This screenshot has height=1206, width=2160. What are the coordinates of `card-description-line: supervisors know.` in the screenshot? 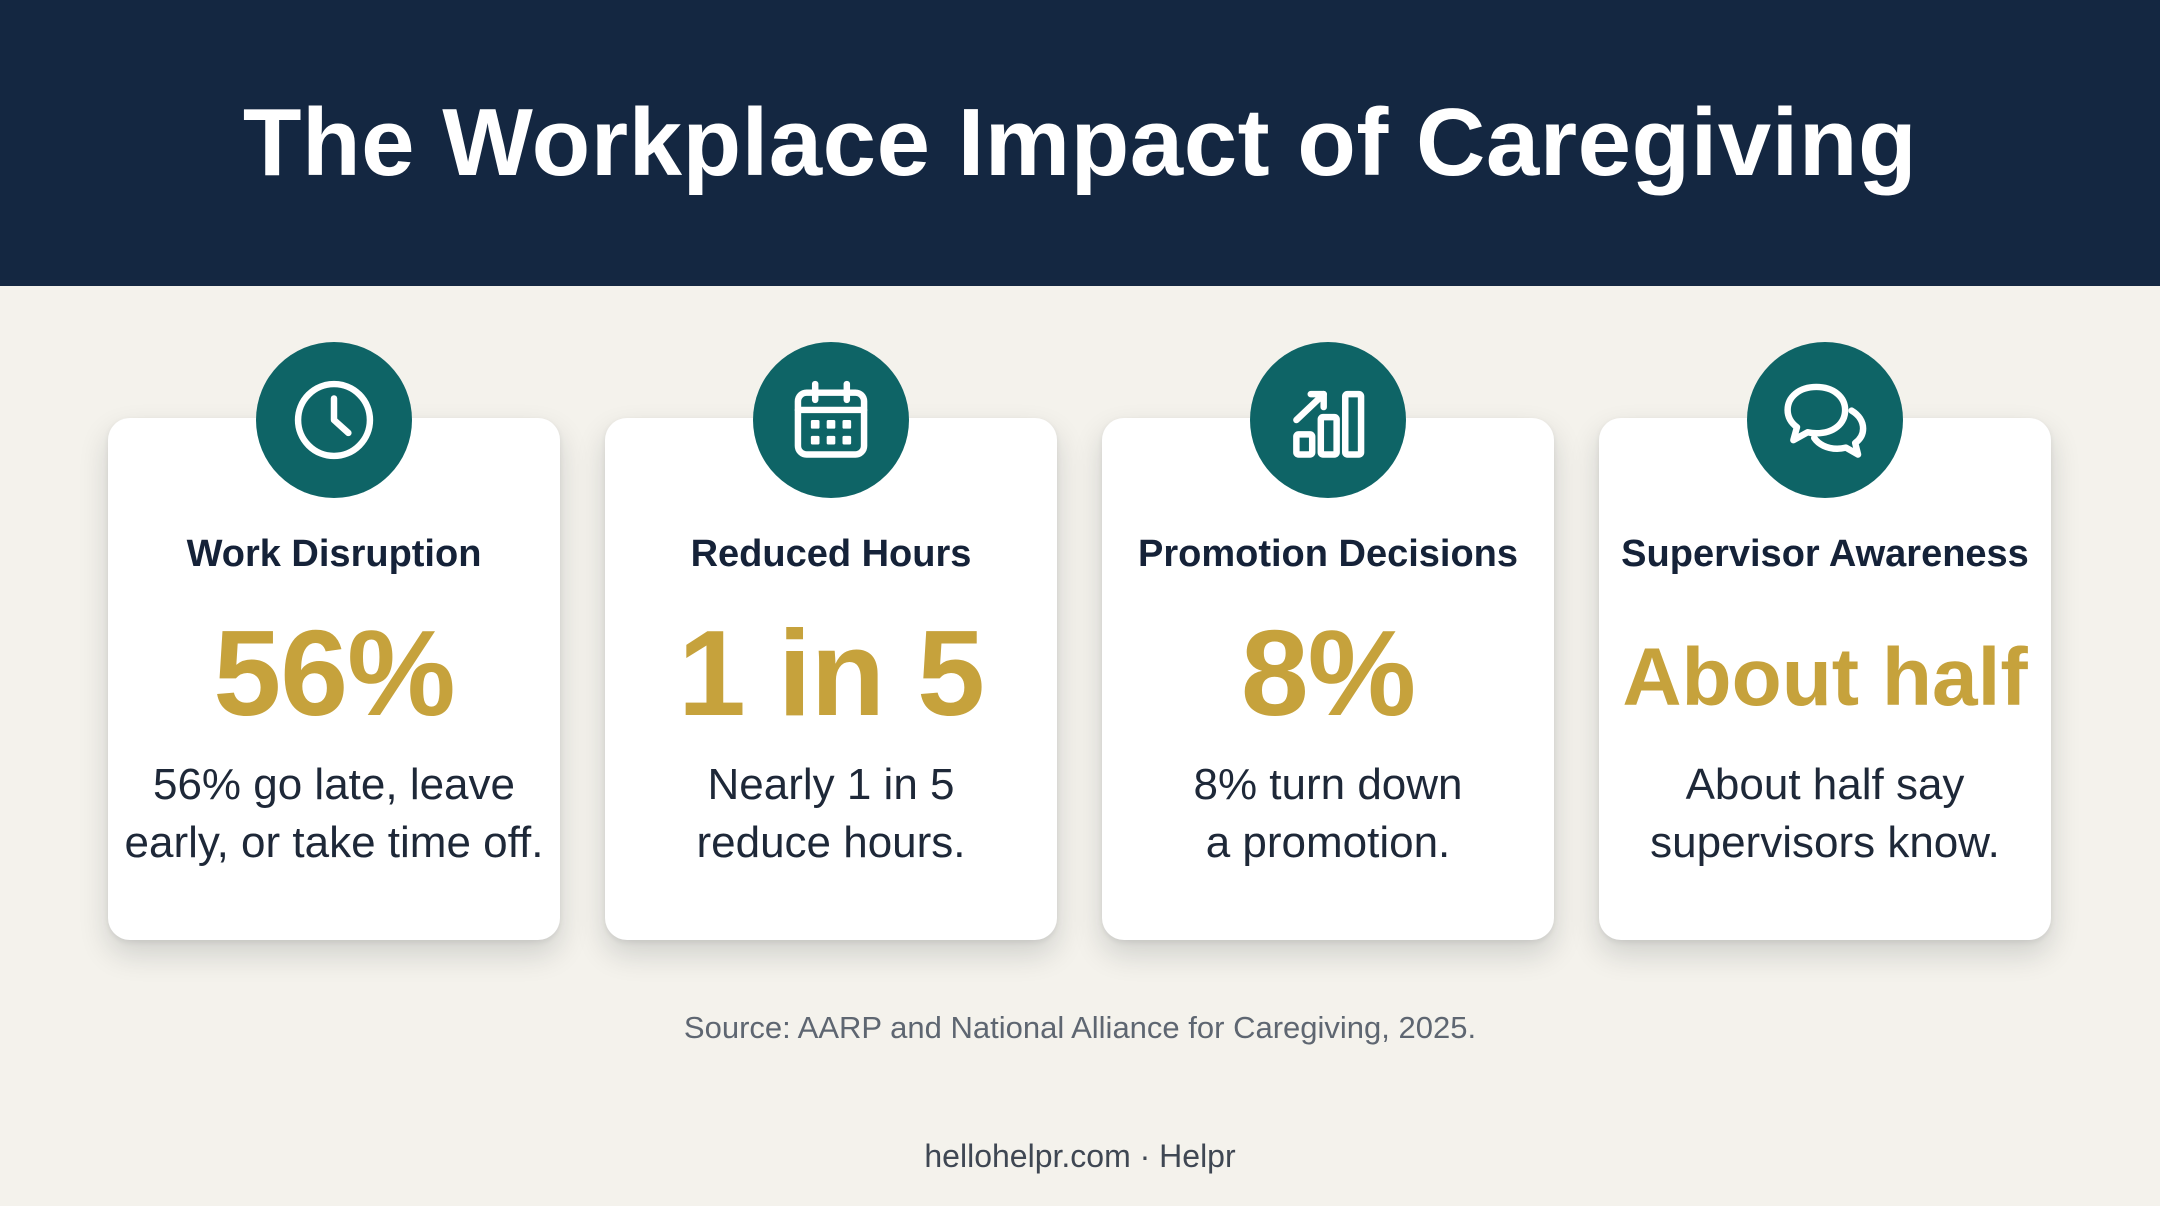 It's located at (1825, 842).